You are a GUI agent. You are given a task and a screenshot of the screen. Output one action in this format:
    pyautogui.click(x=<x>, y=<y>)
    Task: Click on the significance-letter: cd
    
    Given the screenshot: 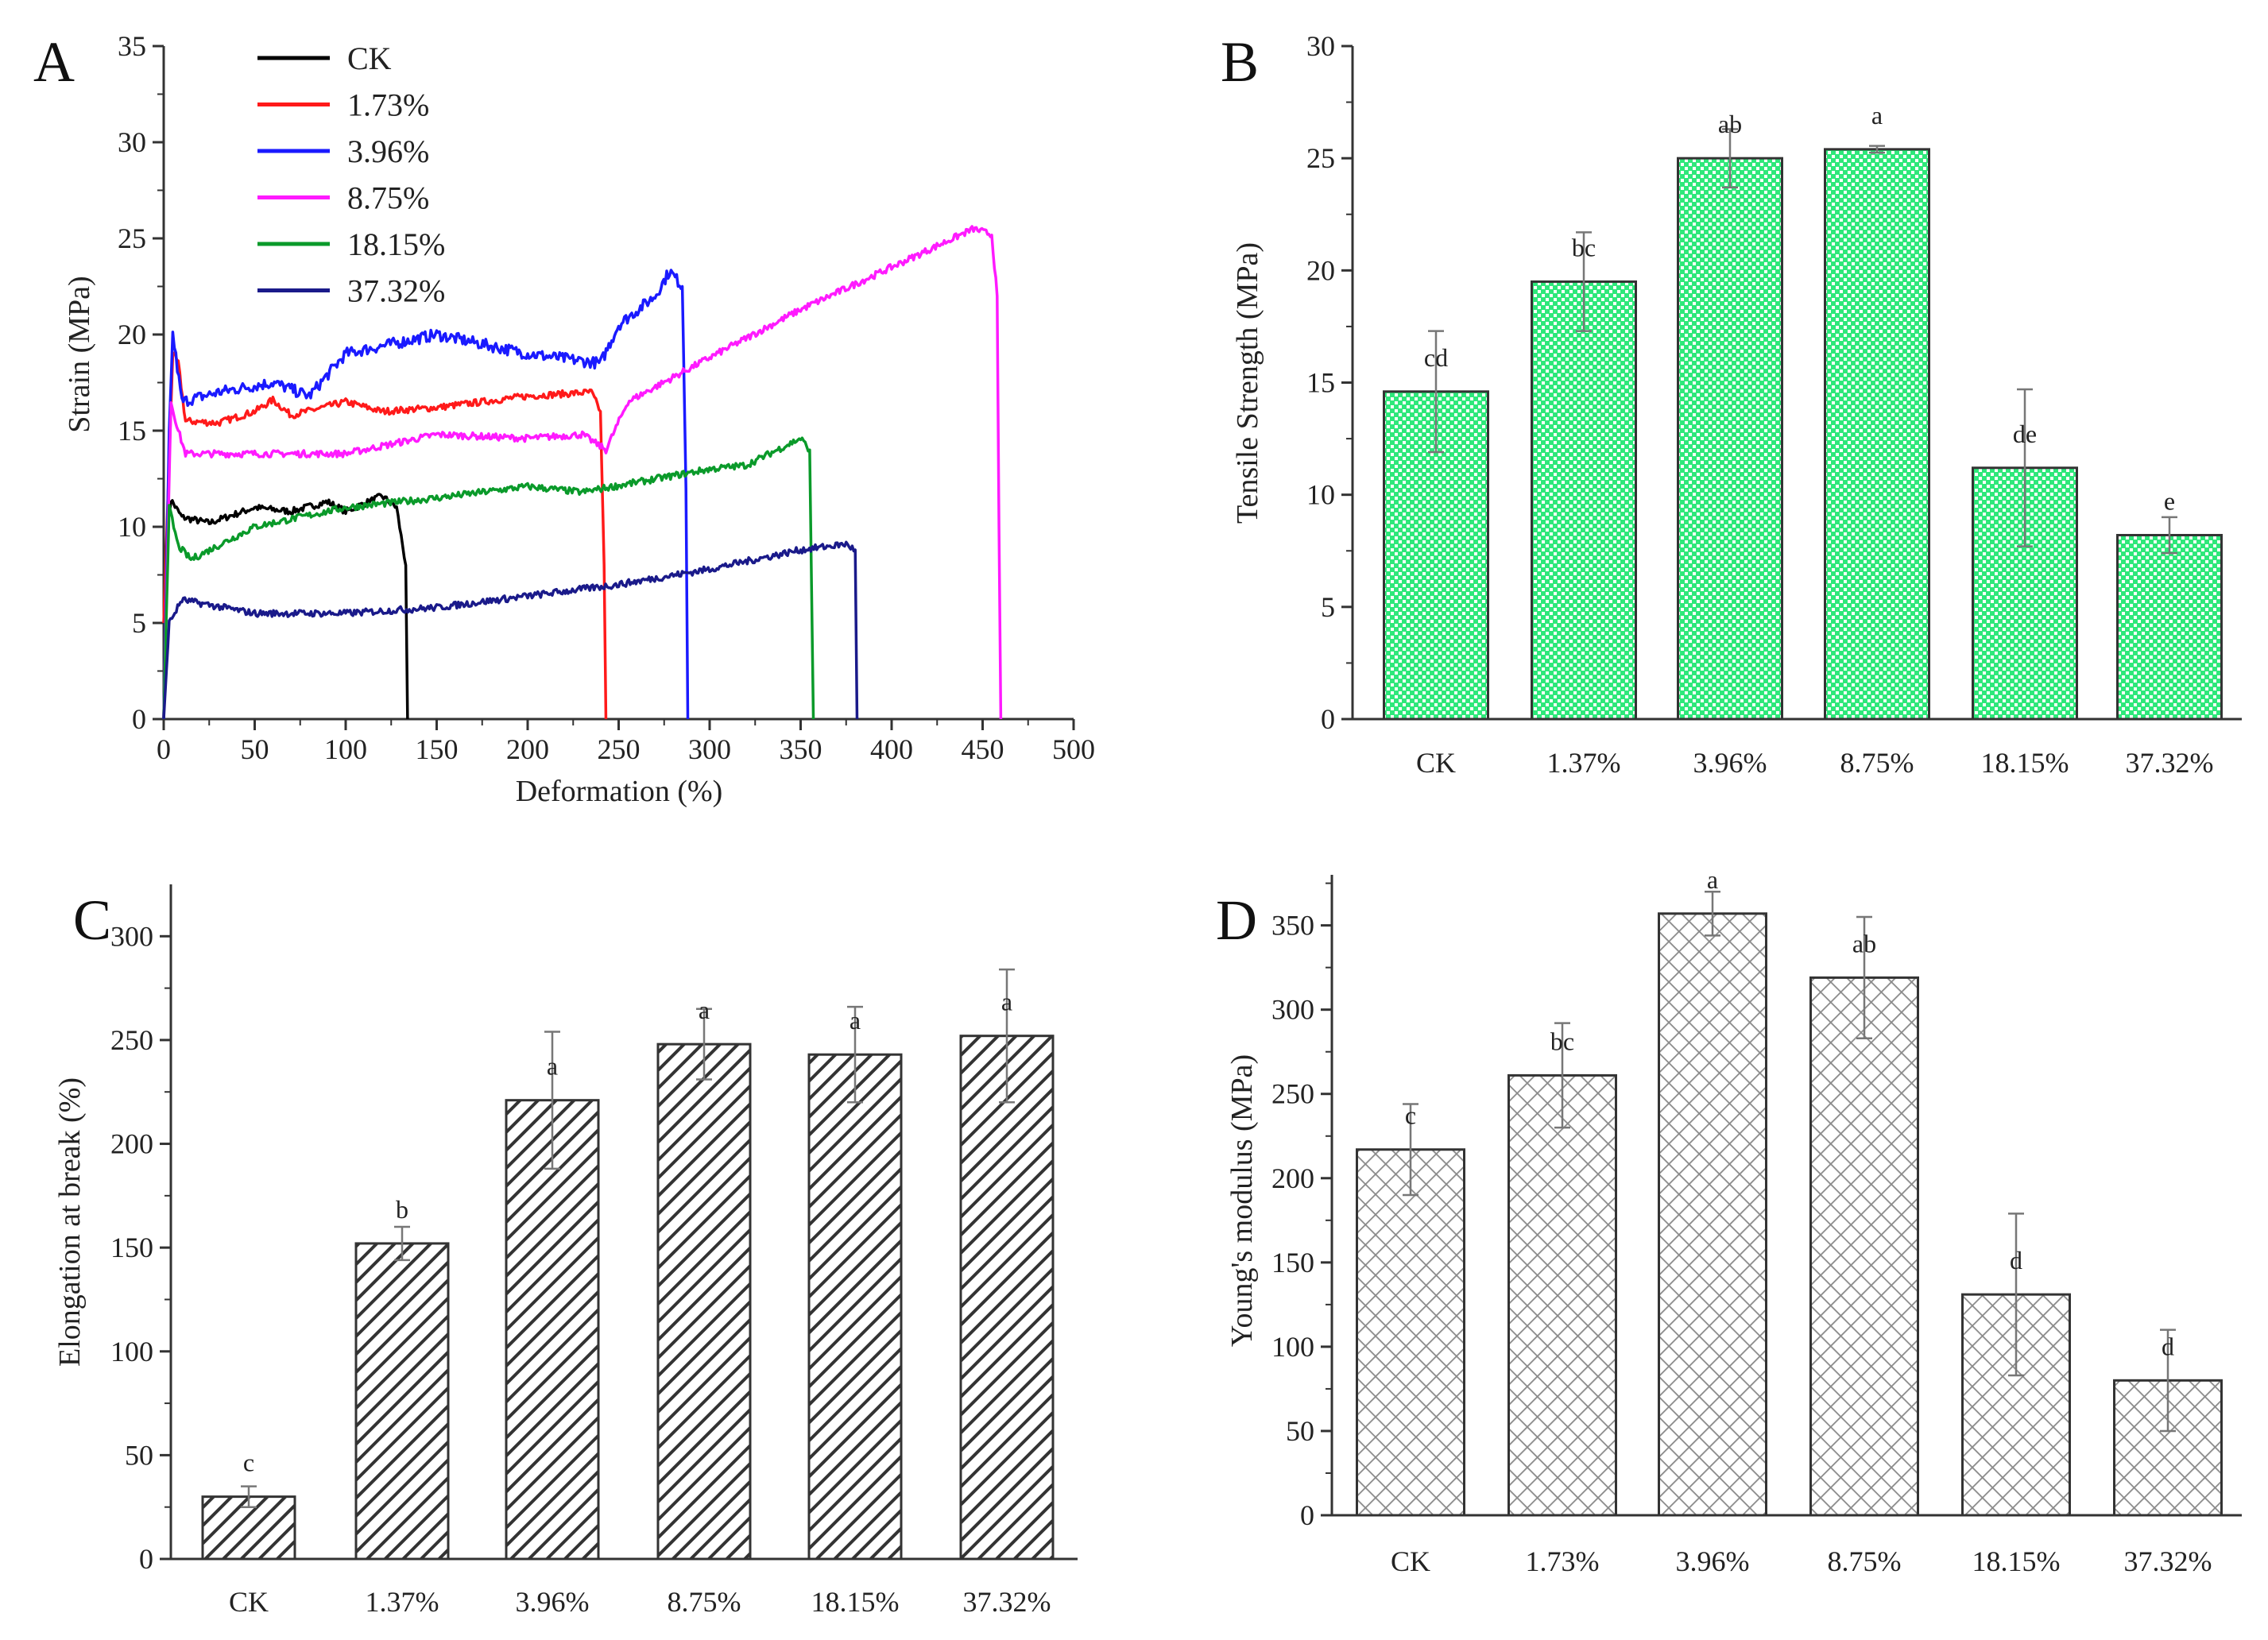 What is the action you would take?
    pyautogui.click(x=1436, y=357)
    